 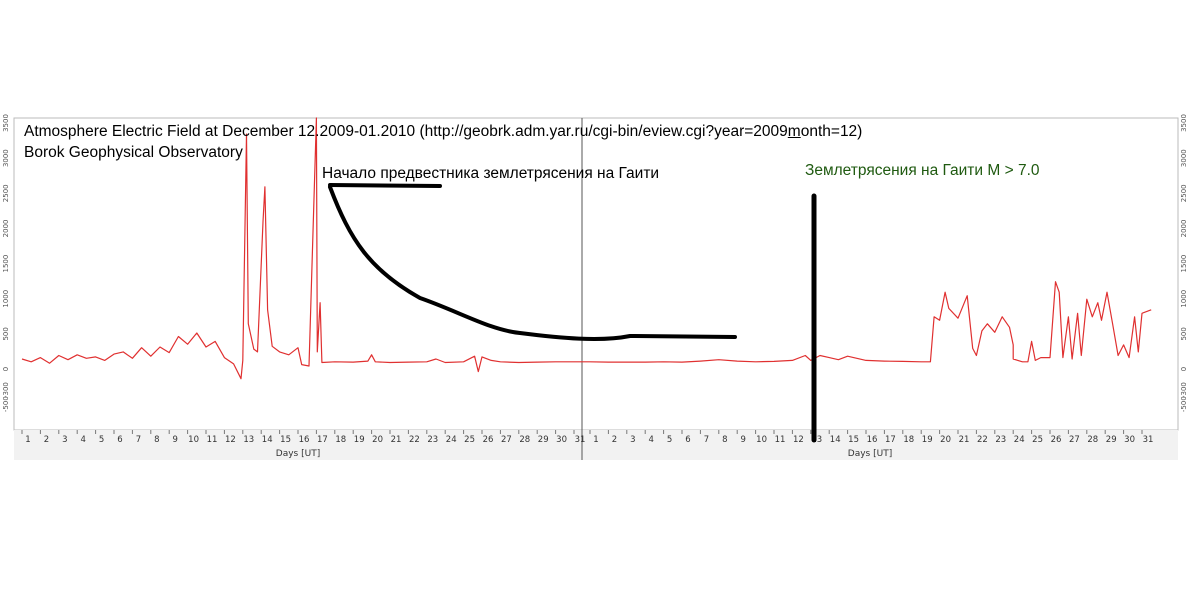 What do you see at coordinates (870, 454) in the screenshot?
I see `x-axis-label-right: Days [UT]` at bounding box center [870, 454].